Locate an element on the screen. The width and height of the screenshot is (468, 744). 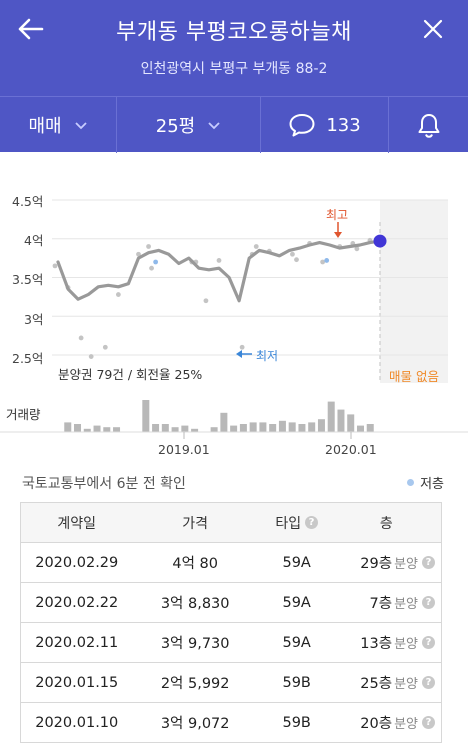
row-floor: 29층 분양? is located at coordinates (387, 562).